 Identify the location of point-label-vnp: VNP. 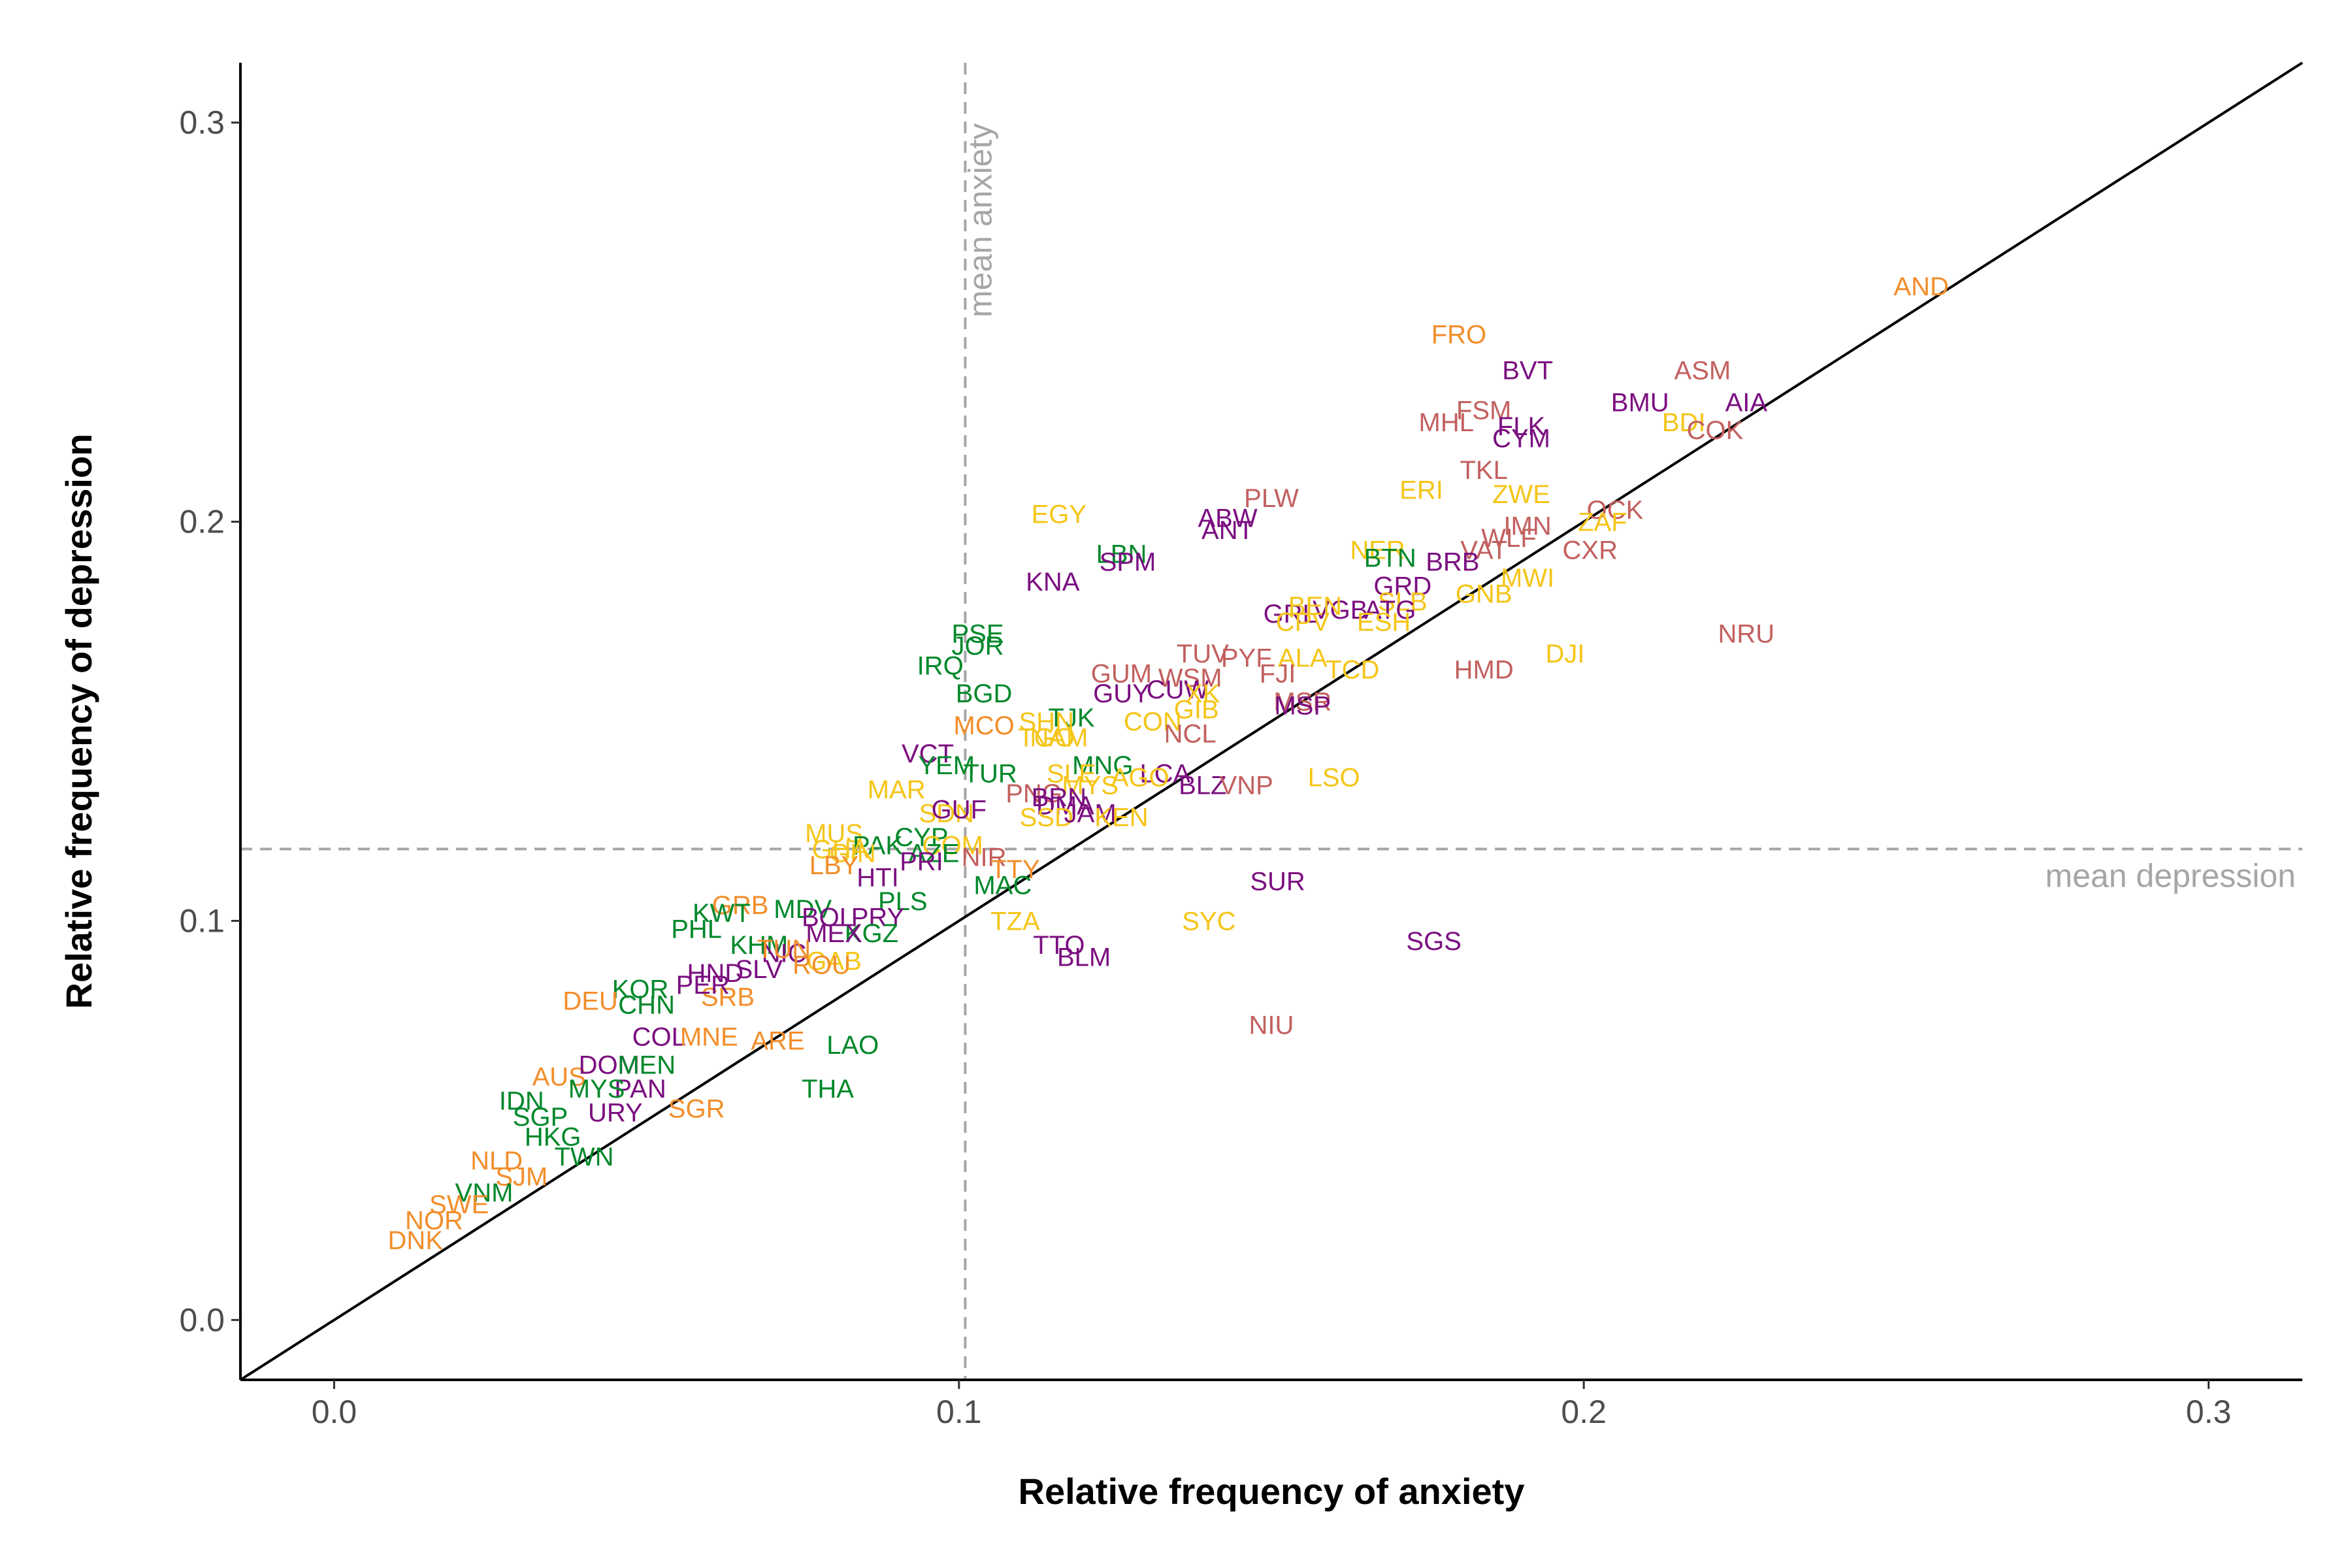
(1246, 786).